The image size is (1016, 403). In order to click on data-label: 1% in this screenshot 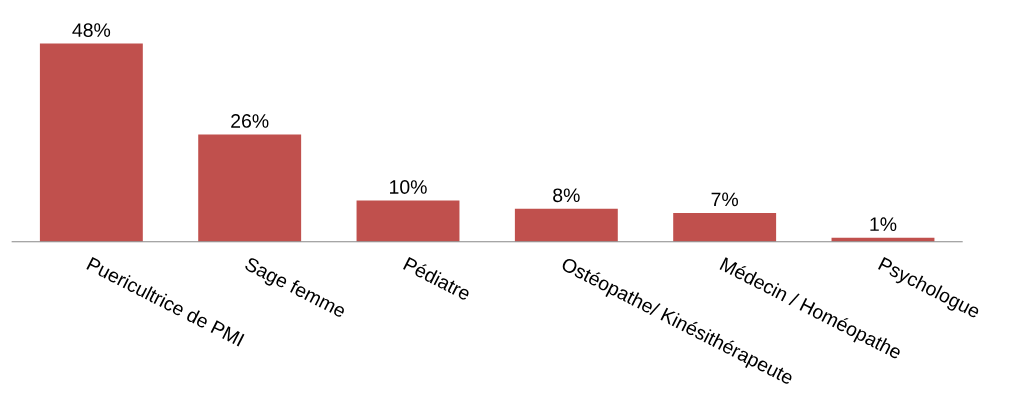, I will do `click(883, 224)`.